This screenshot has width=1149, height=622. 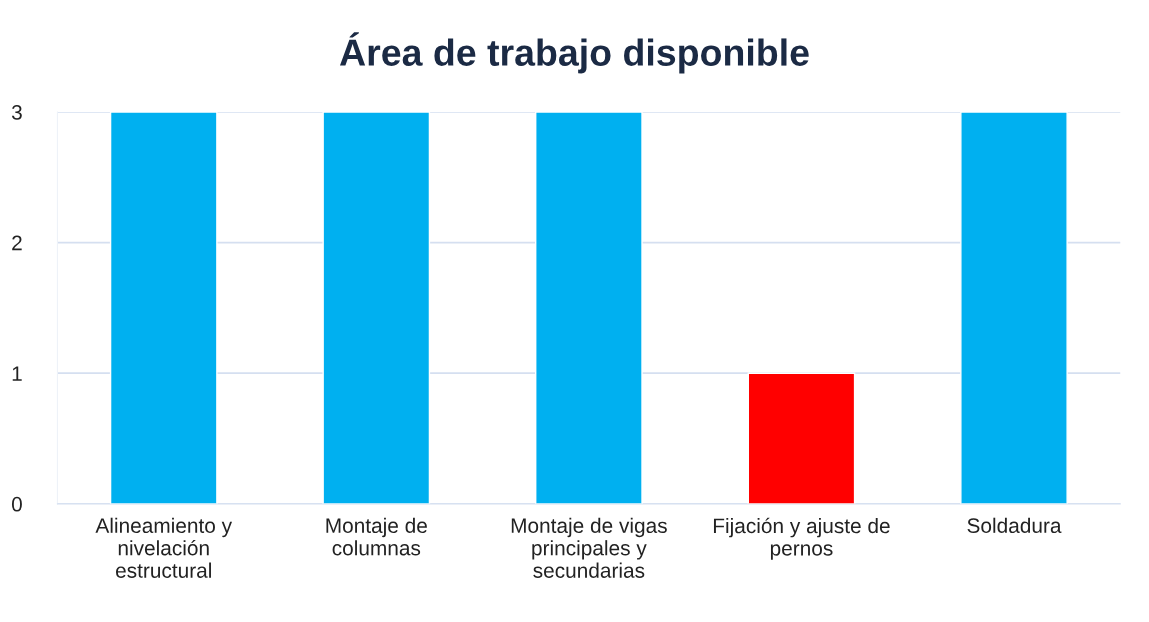 I want to click on x-tick-label: Fijación y ajuste de pernos, so click(x=801, y=538).